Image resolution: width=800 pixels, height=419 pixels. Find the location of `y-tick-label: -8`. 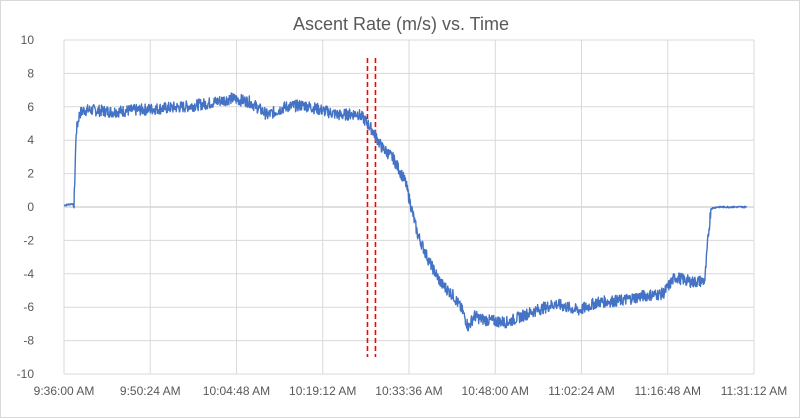

y-tick-label: -8 is located at coordinates (28, 341).